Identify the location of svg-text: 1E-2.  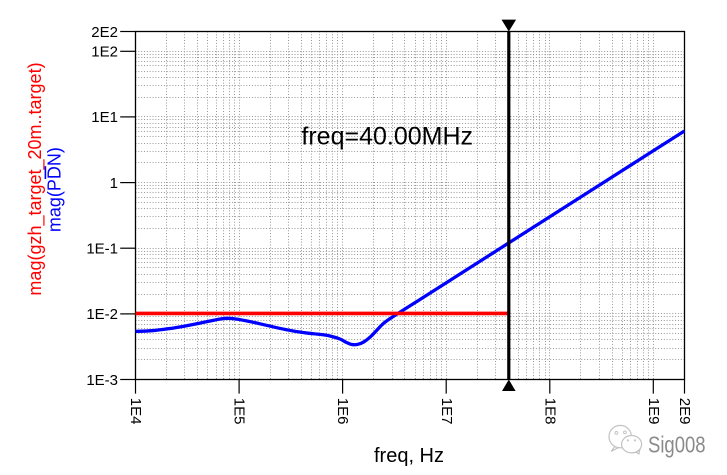
(102, 314).